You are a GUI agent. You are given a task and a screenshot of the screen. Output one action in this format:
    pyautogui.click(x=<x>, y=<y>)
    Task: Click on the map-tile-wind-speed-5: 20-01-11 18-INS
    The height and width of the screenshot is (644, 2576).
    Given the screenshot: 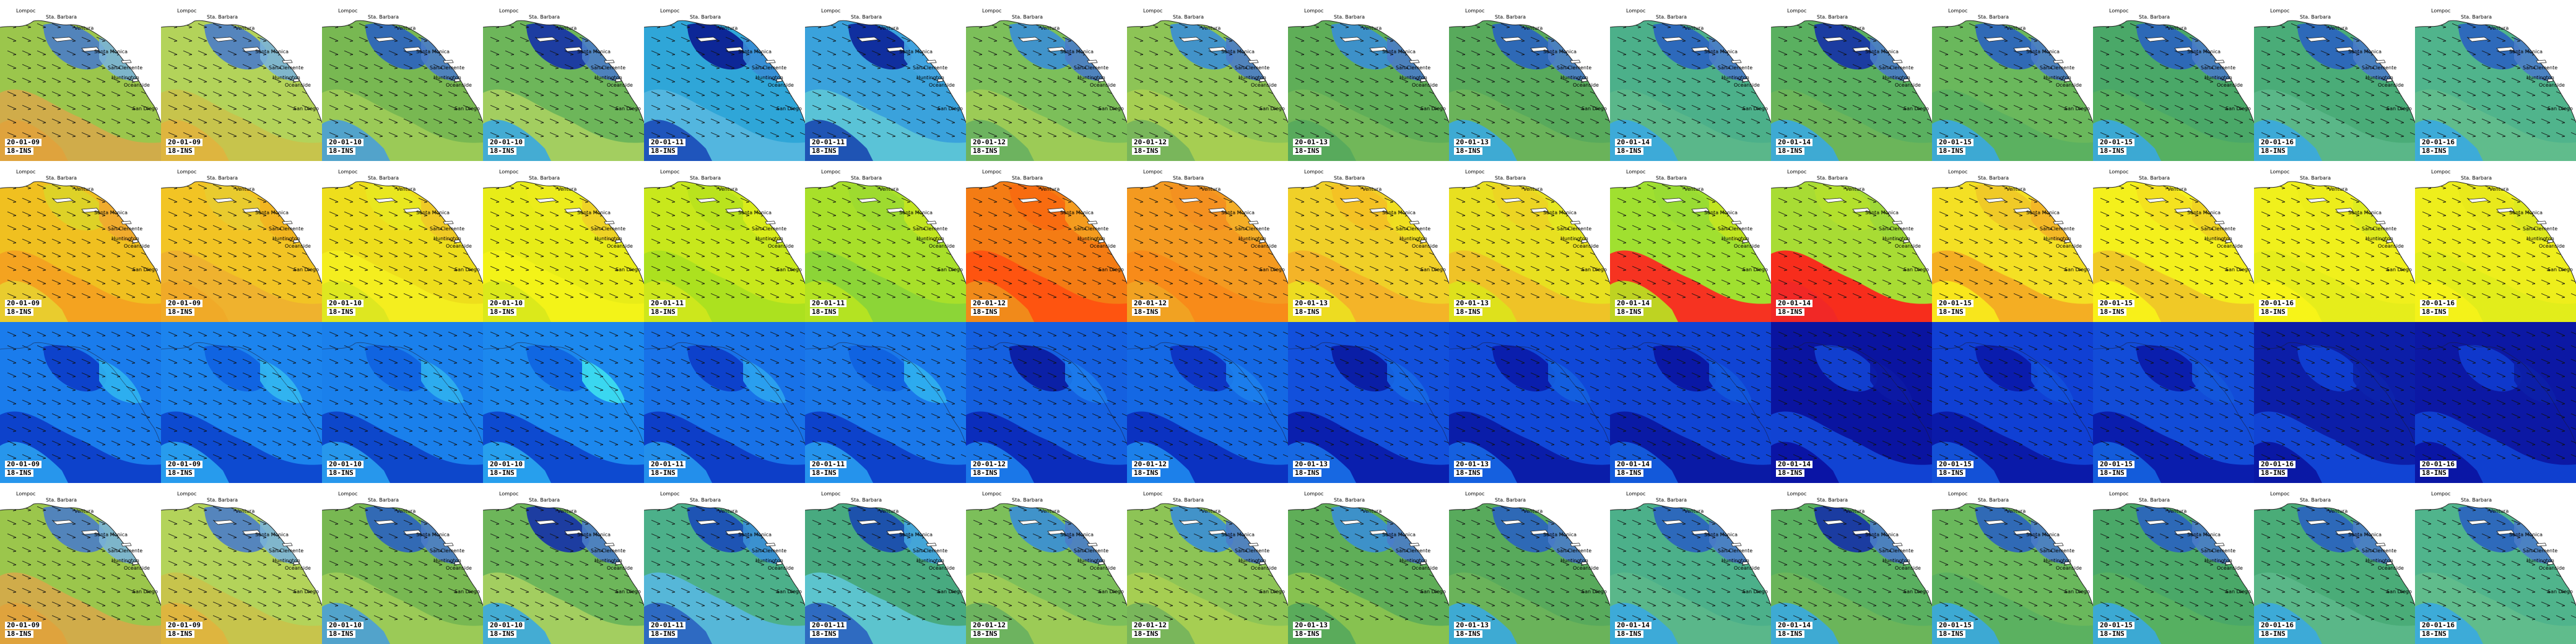 What is the action you would take?
    pyautogui.click(x=724, y=402)
    